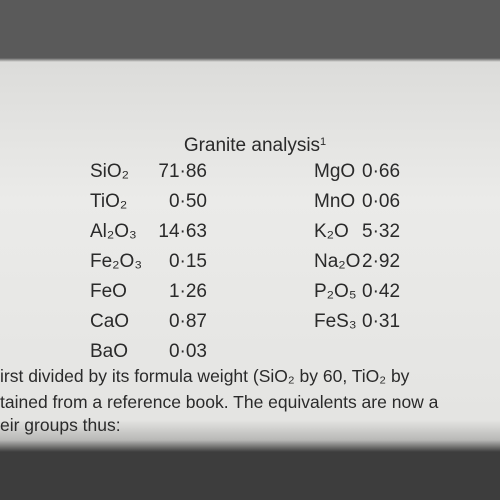 The image size is (500, 500). Describe the element at coordinates (110, 321) in the screenshot. I see `formula: CaO` at that location.